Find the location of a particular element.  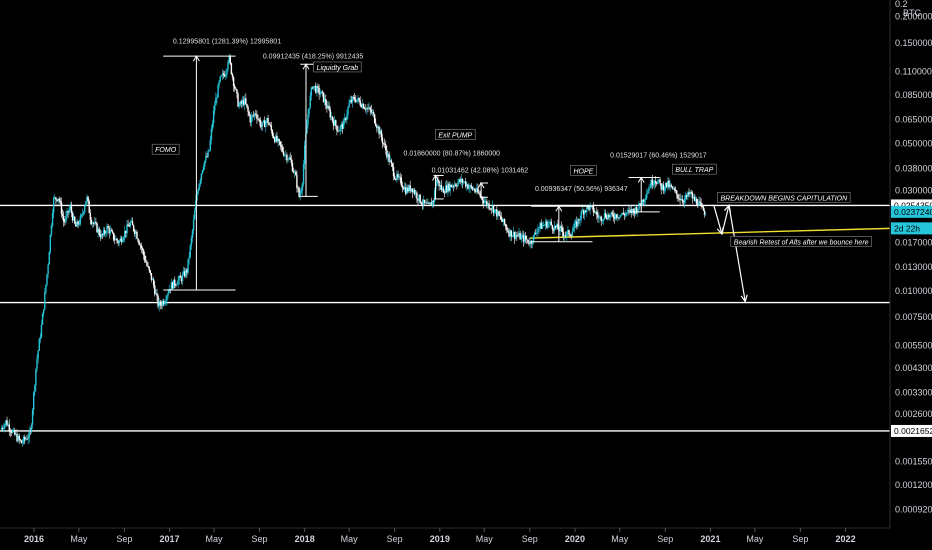

tag-hope: HOPE is located at coordinates (583, 170).